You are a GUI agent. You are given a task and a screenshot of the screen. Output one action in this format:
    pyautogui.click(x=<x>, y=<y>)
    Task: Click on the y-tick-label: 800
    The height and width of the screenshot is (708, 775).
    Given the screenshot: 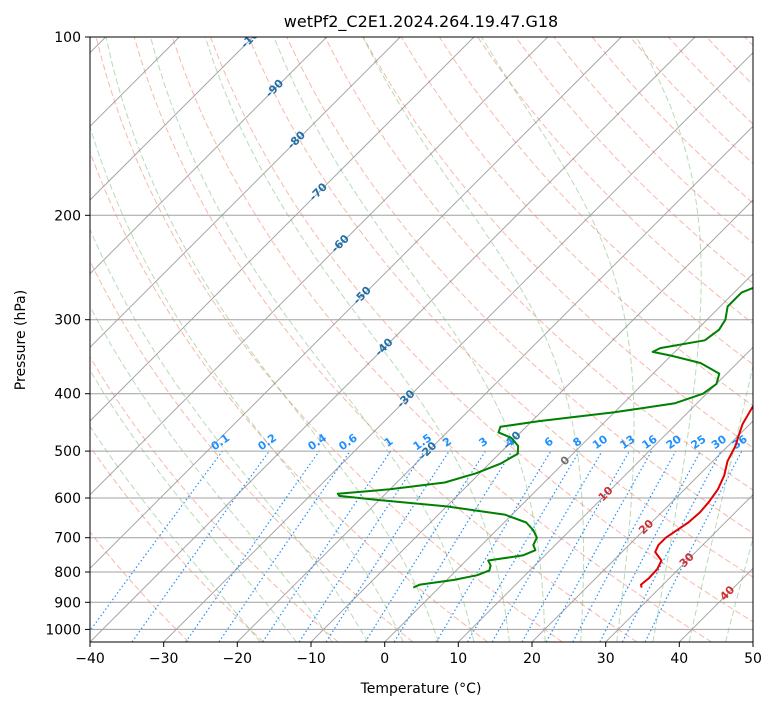 What is the action you would take?
    pyautogui.click(x=67, y=573)
    